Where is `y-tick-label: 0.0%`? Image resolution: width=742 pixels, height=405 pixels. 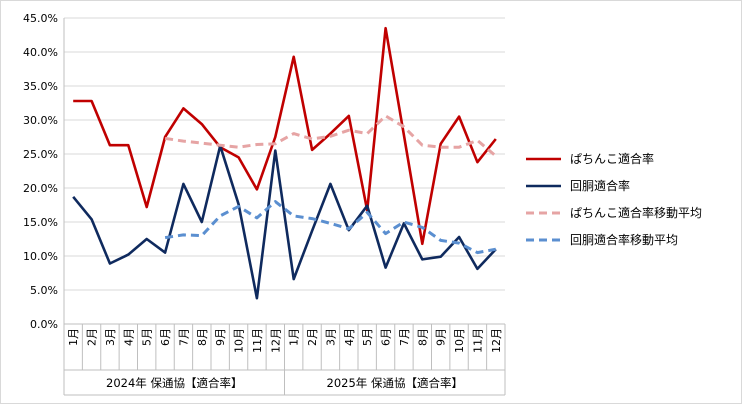 y-tick-label: 0.0% is located at coordinates (44, 324).